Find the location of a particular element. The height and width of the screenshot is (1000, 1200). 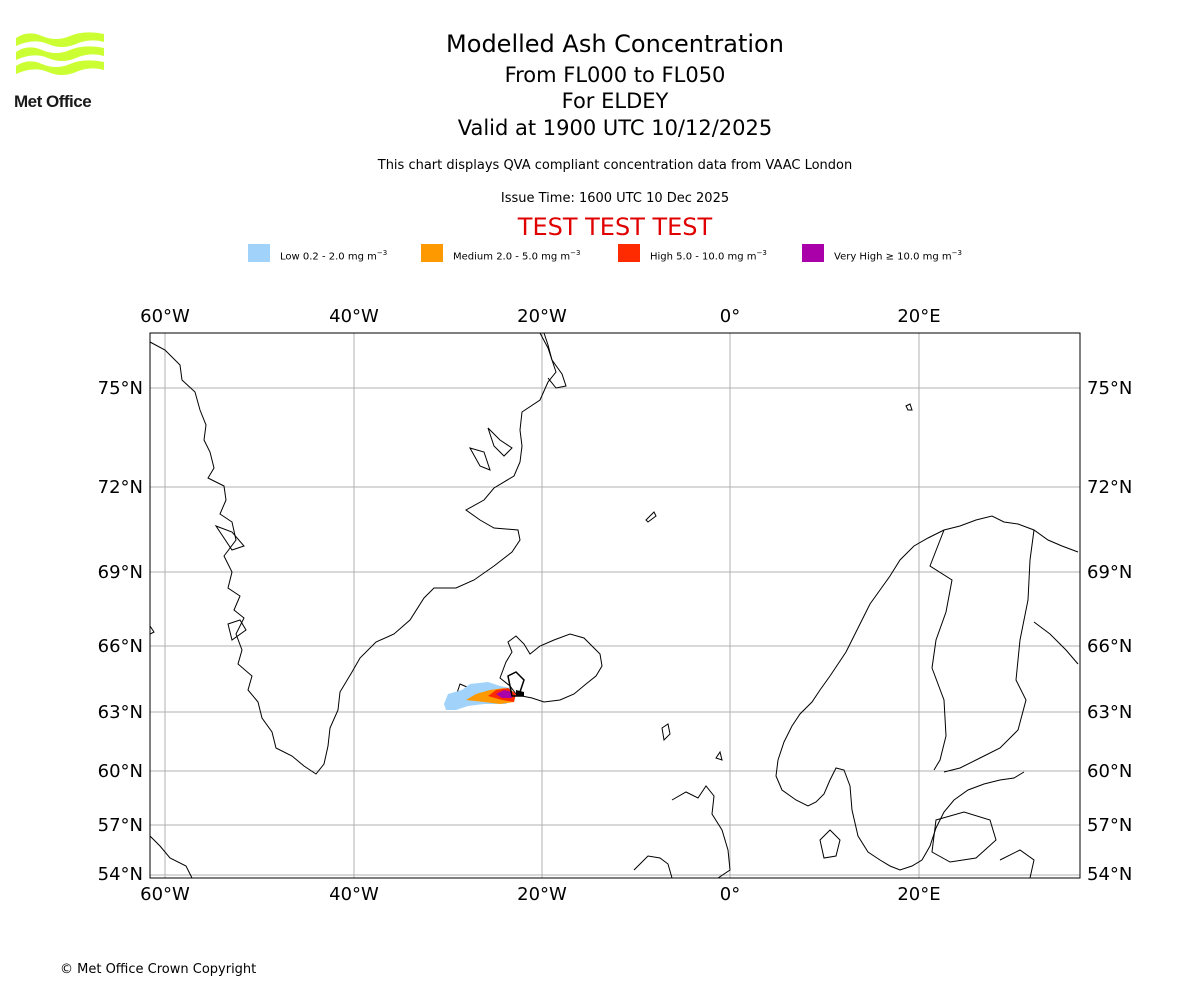

lon-label-top: 40°W is located at coordinates (354, 316).